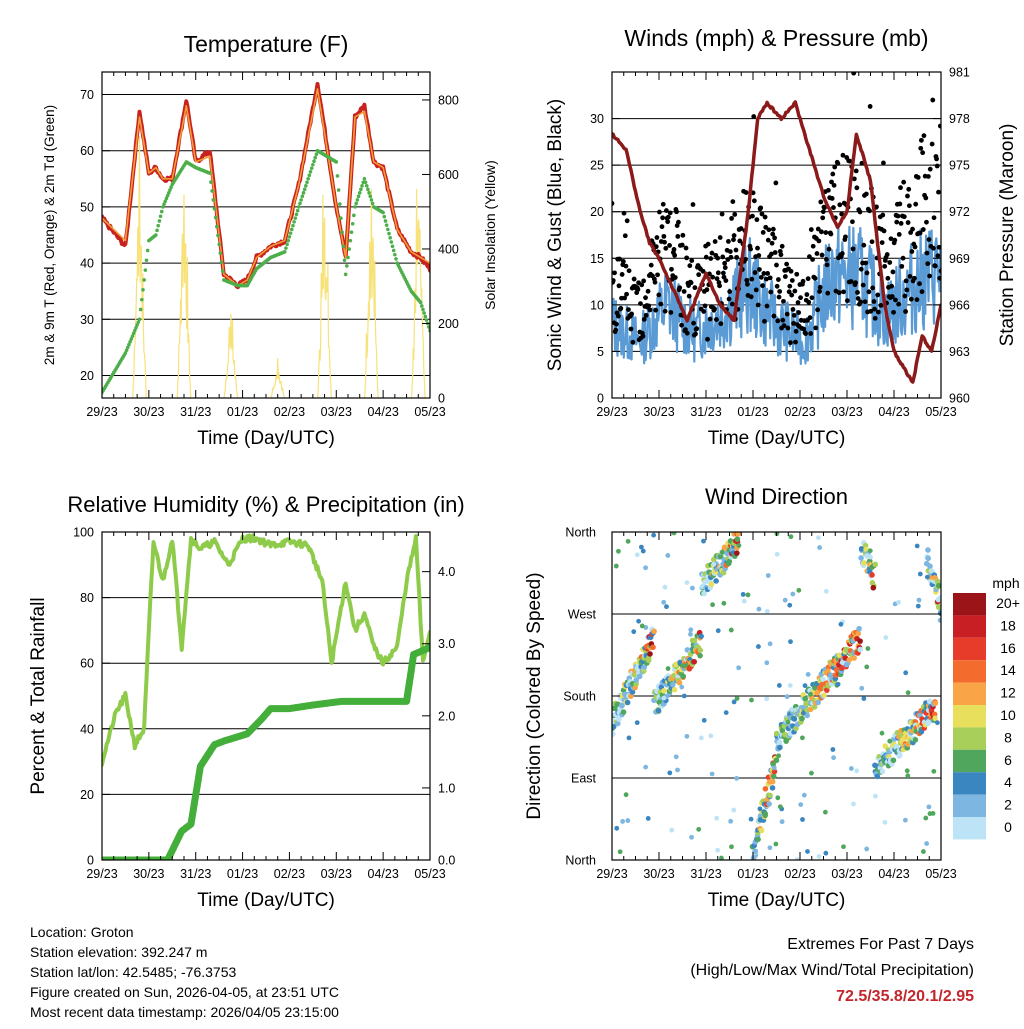 Image resolution: width=1024 pixels, height=1029 pixels. What do you see at coordinates (87, 207) in the screenshot?
I see `y-tick-label: 50` at bounding box center [87, 207].